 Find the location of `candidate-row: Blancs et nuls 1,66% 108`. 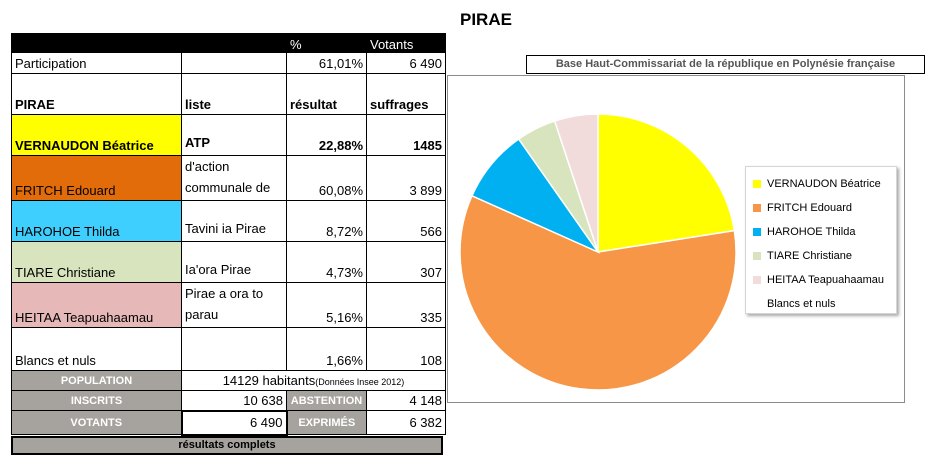

candidate-row: Blancs et nuls 1,66% 108 is located at coordinates (228, 349).